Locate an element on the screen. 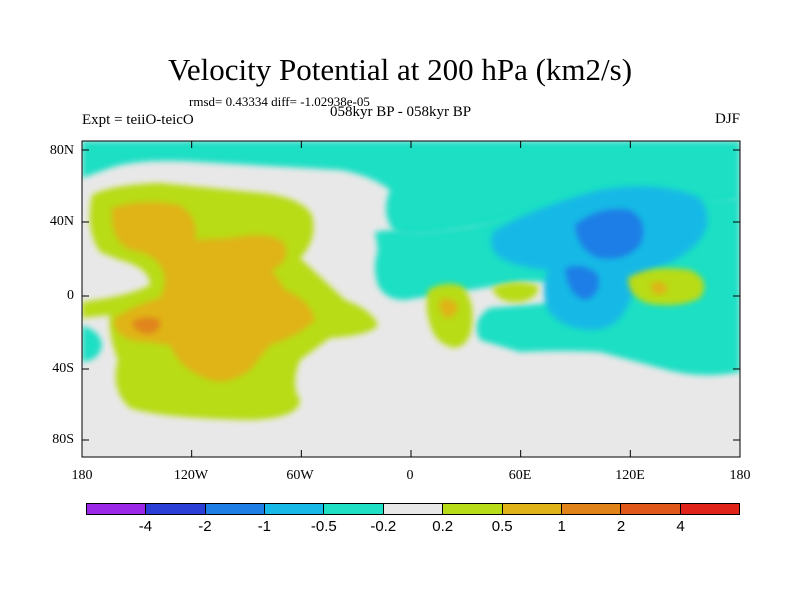 The height and width of the screenshot is (600, 800). colorbar-label: -2 is located at coordinates (205, 526).